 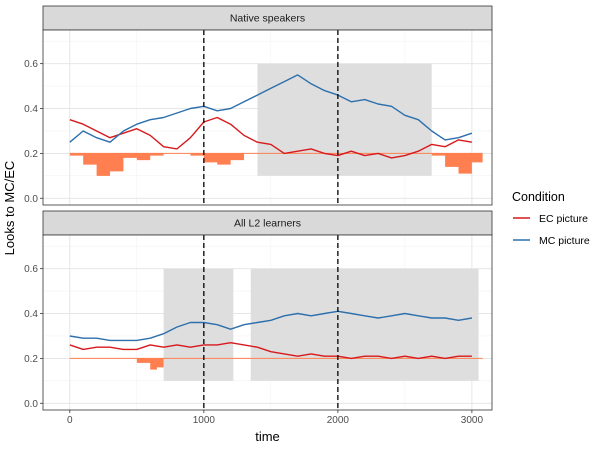 What do you see at coordinates (472, 420) in the screenshot?
I see `x-tick-label: 3000` at bounding box center [472, 420].